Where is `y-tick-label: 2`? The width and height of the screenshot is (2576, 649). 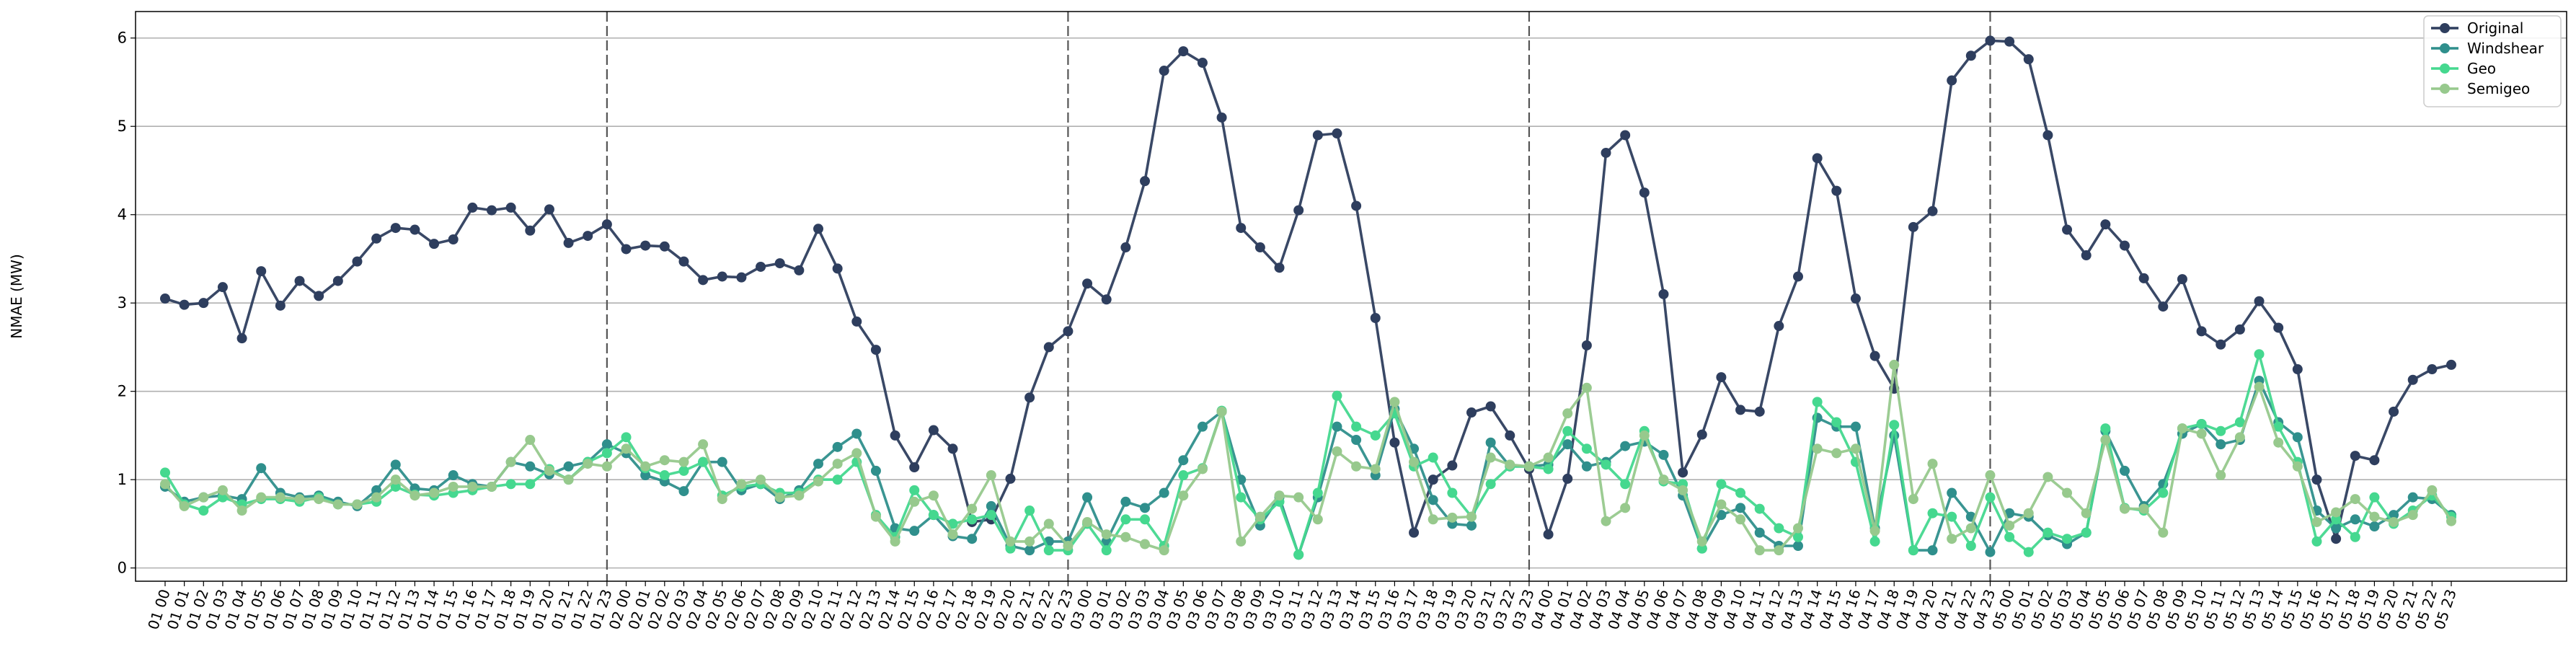 y-tick-label: 2 is located at coordinates (122, 392).